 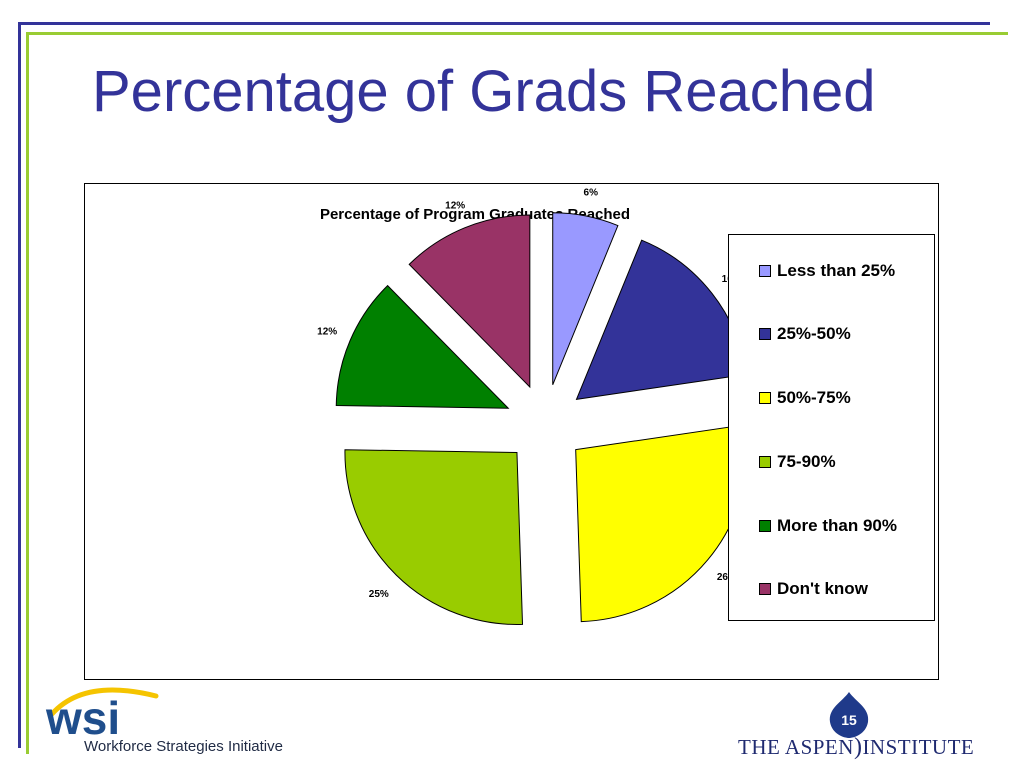 I want to click on wsi-logo-mark: wsi, so click(x=102, y=714).